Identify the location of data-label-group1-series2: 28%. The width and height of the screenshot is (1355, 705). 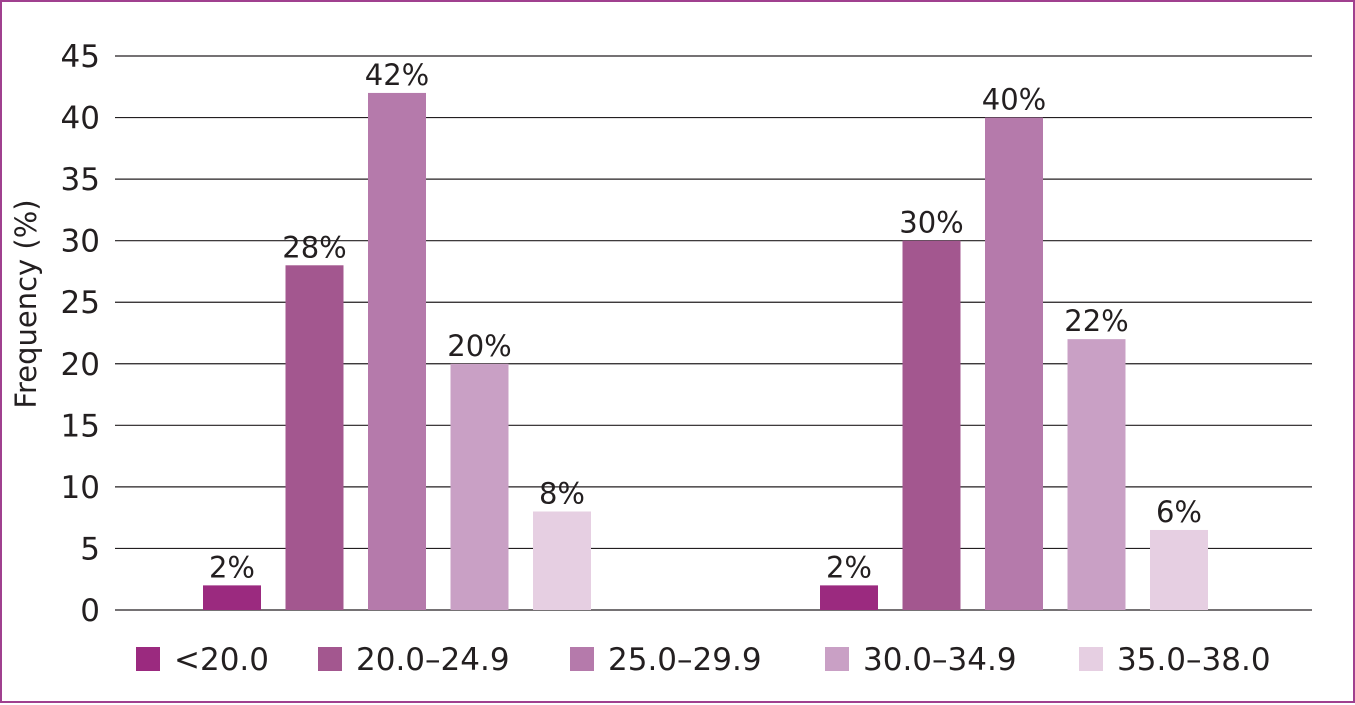
(314, 247).